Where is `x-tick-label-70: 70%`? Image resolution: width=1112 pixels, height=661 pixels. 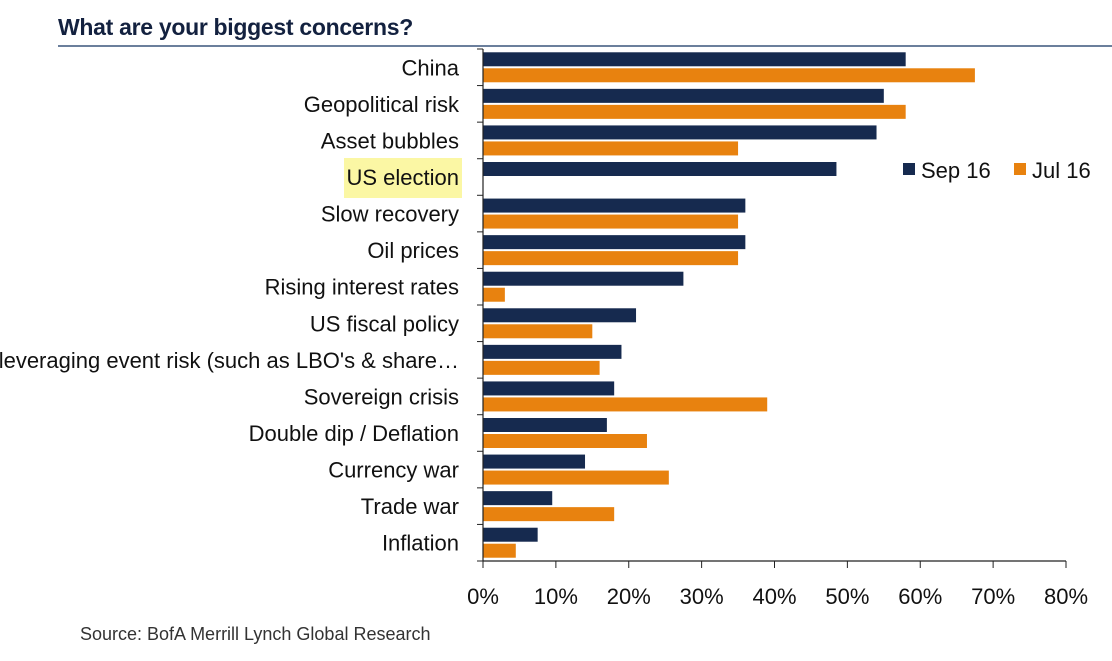
x-tick-label-70: 70% is located at coordinates (993, 596).